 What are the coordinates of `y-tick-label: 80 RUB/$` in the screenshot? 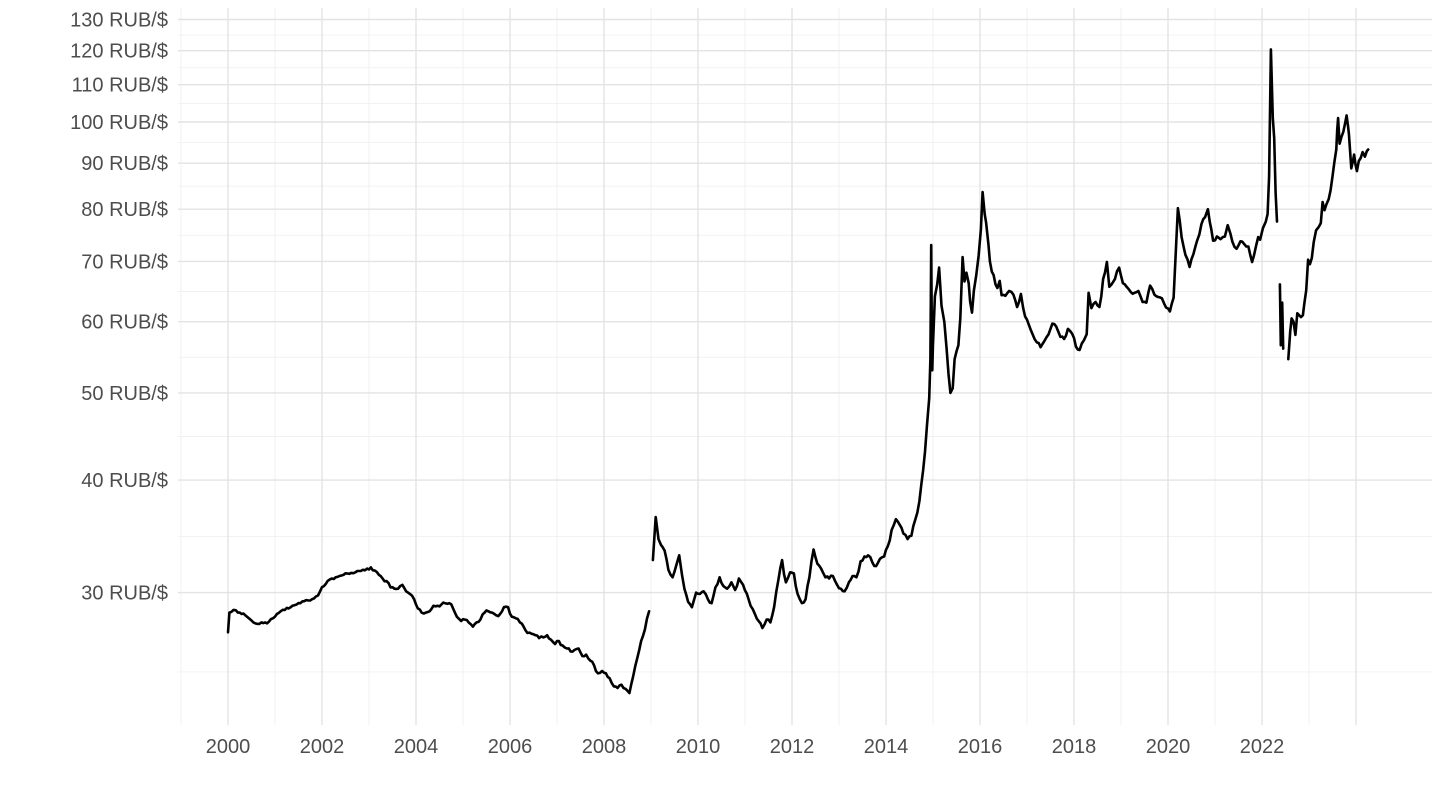 It's located at (124, 210).